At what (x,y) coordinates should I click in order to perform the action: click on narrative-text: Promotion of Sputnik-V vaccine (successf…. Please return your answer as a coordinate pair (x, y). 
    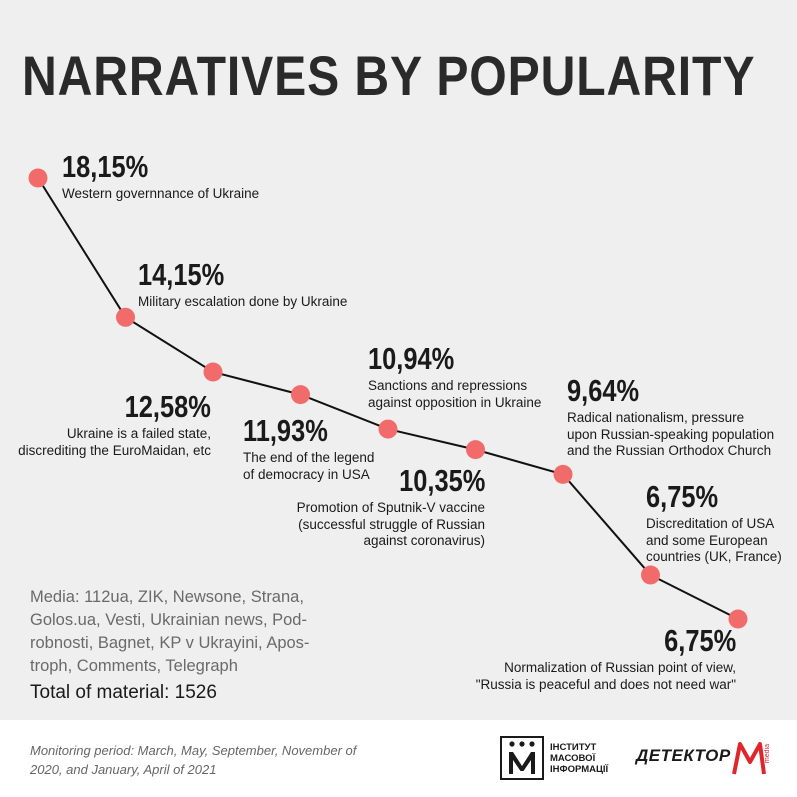
    Looking at the image, I should click on (390, 524).